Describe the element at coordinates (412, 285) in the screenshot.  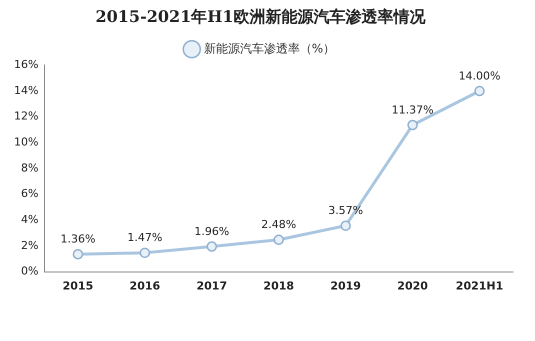
I see `x-tick-label: 2020` at that location.